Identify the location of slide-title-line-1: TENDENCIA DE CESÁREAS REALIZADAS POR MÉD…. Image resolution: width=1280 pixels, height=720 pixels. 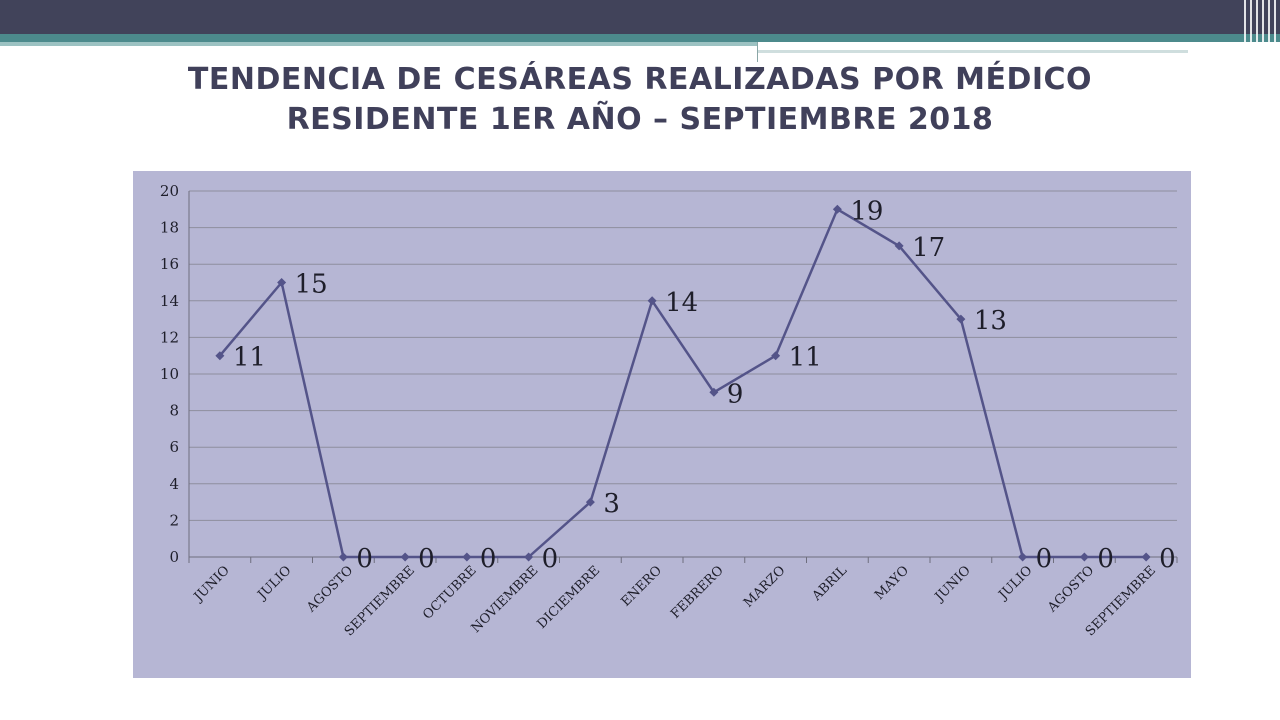
(640, 79).